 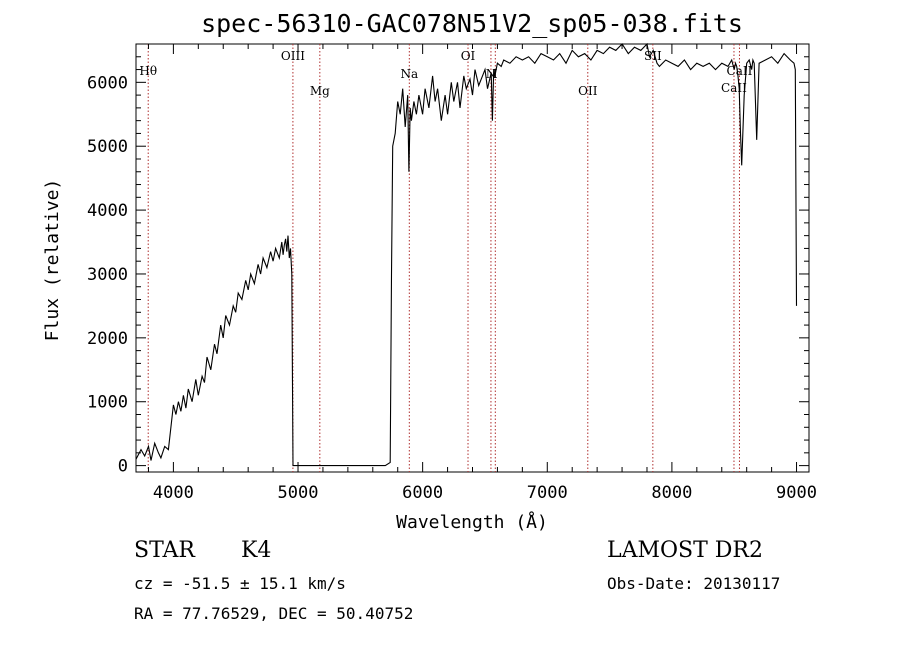 I want to click on y-tick-label: 4000, so click(x=107, y=211).